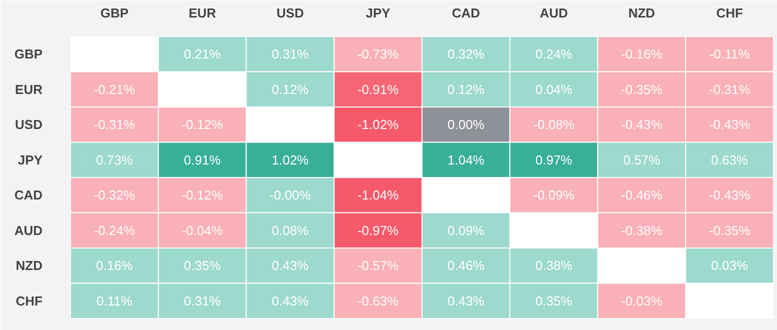 The width and height of the screenshot is (777, 330). What do you see at coordinates (291, 160) in the screenshot?
I see `data-label: 1.02%` at bounding box center [291, 160].